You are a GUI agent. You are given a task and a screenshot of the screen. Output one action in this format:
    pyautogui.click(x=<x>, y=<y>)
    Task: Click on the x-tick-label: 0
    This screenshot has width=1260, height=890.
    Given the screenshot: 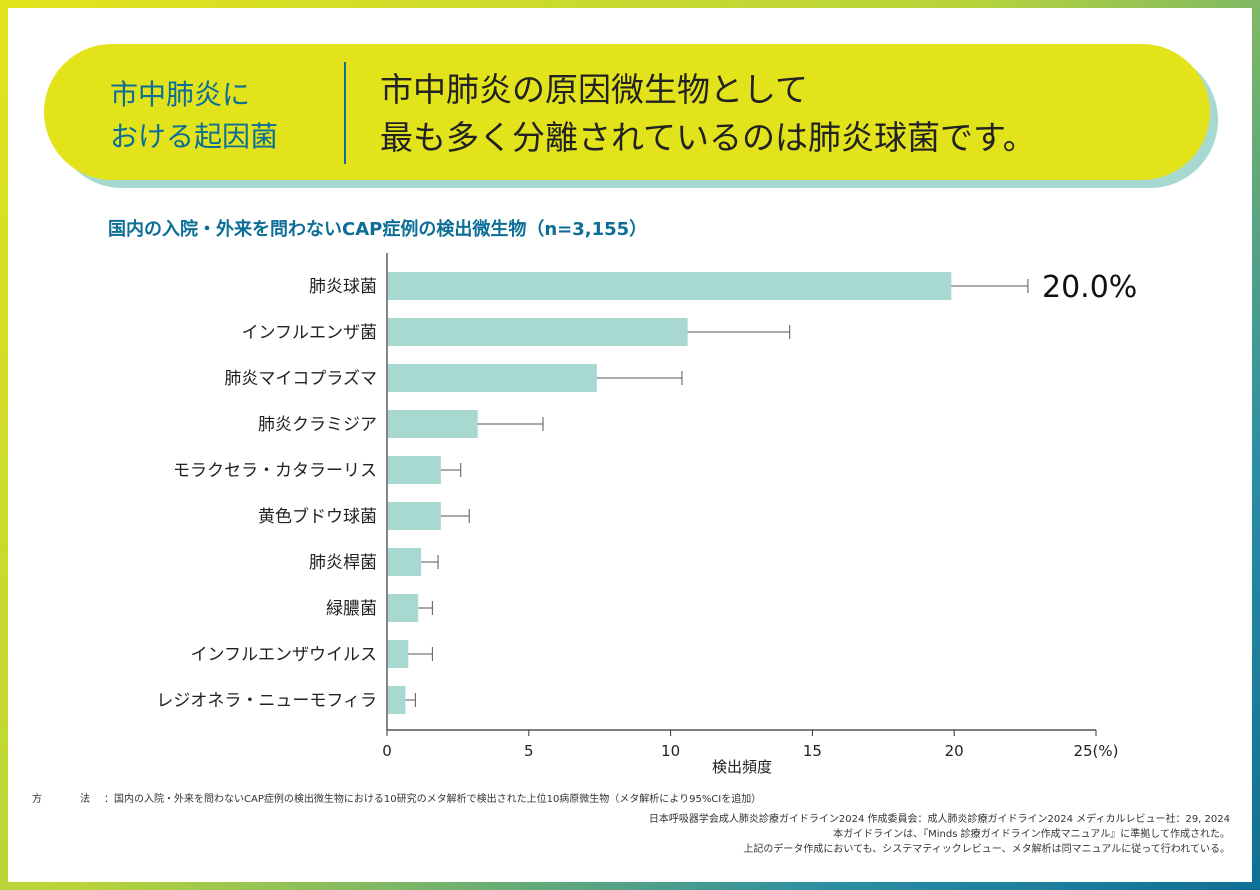 What is the action you would take?
    pyautogui.click(x=387, y=751)
    